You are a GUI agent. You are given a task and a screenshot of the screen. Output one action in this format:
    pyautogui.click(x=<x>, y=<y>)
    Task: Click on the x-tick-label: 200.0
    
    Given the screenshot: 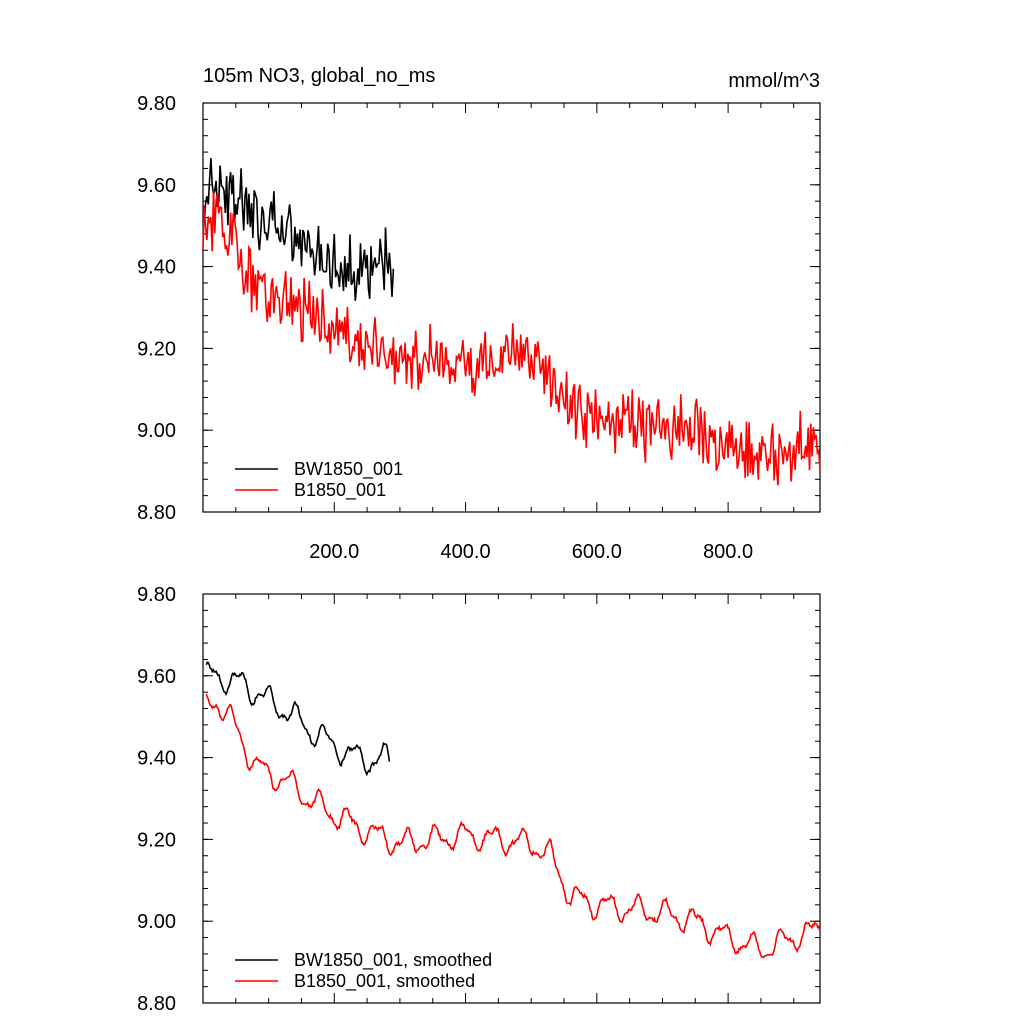 What is the action you would take?
    pyautogui.click(x=334, y=552)
    